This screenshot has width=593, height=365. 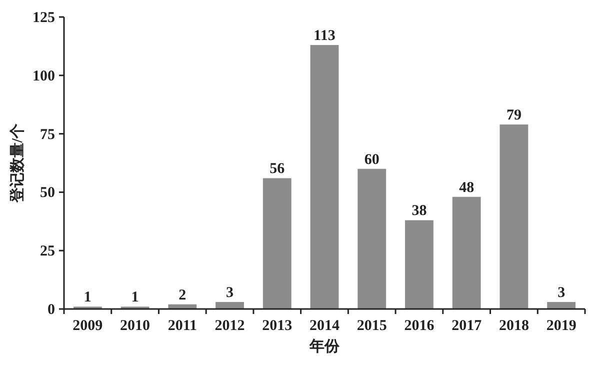 I want to click on y-tick-label: 0, so click(x=51, y=310).